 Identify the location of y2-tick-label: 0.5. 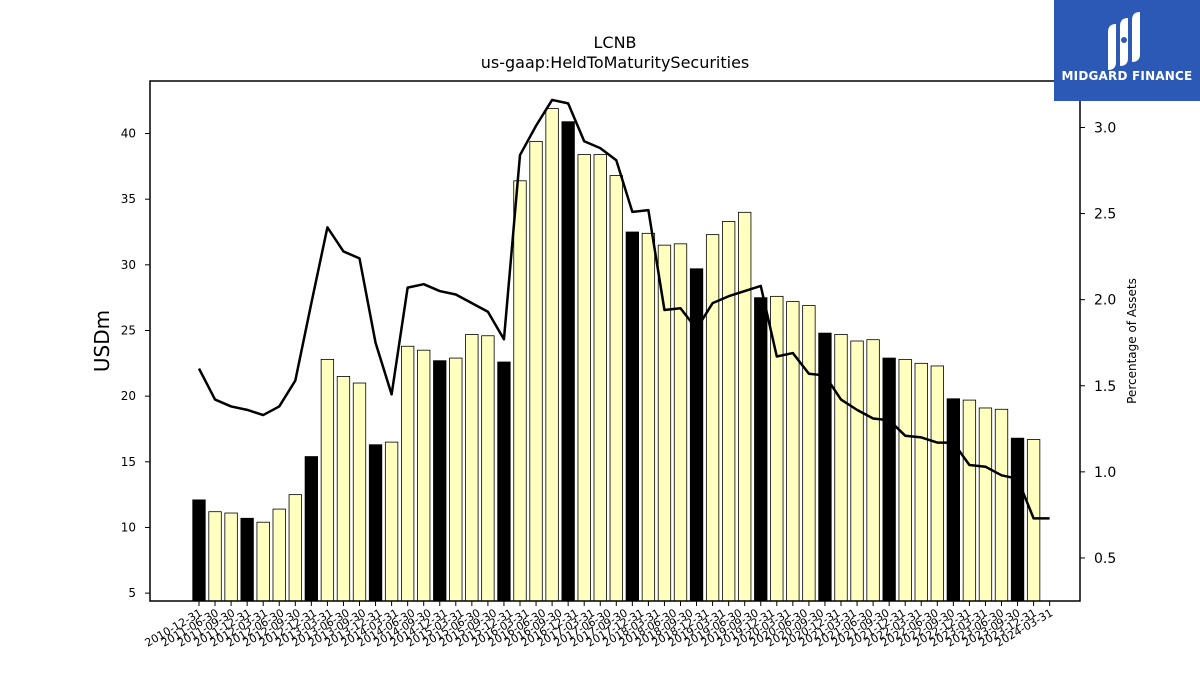
(1105, 559).